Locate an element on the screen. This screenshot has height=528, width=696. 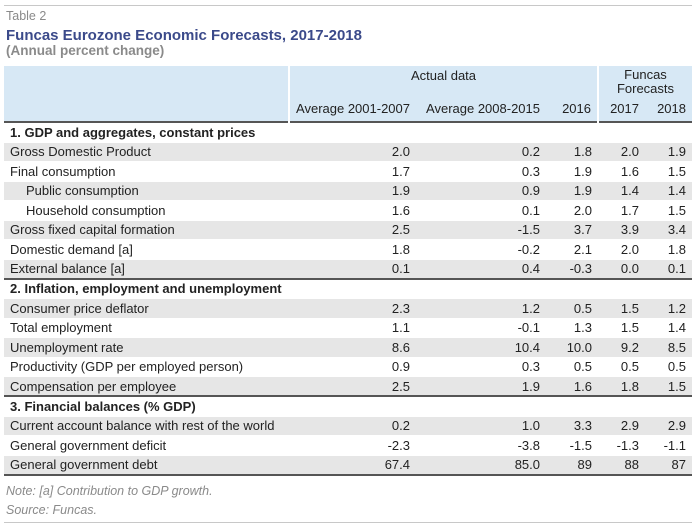
table-row: Public consumption 1.9 0.9 1.9 1.4 1.4 is located at coordinates (348, 190).